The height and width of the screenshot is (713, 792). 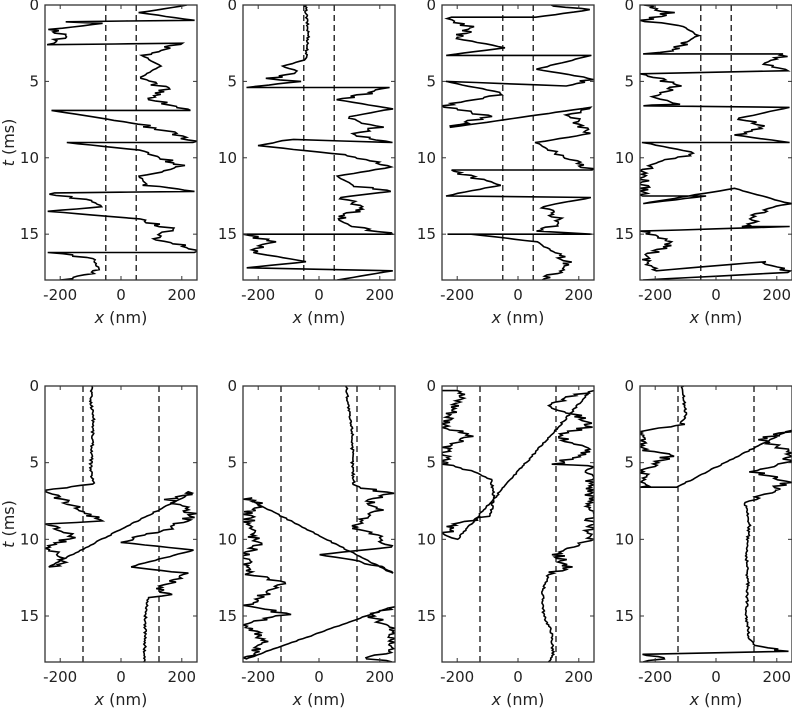 I want to click on panel-3: -200 0 200 0 5 10 15 x (nm), so click(x=506, y=163).